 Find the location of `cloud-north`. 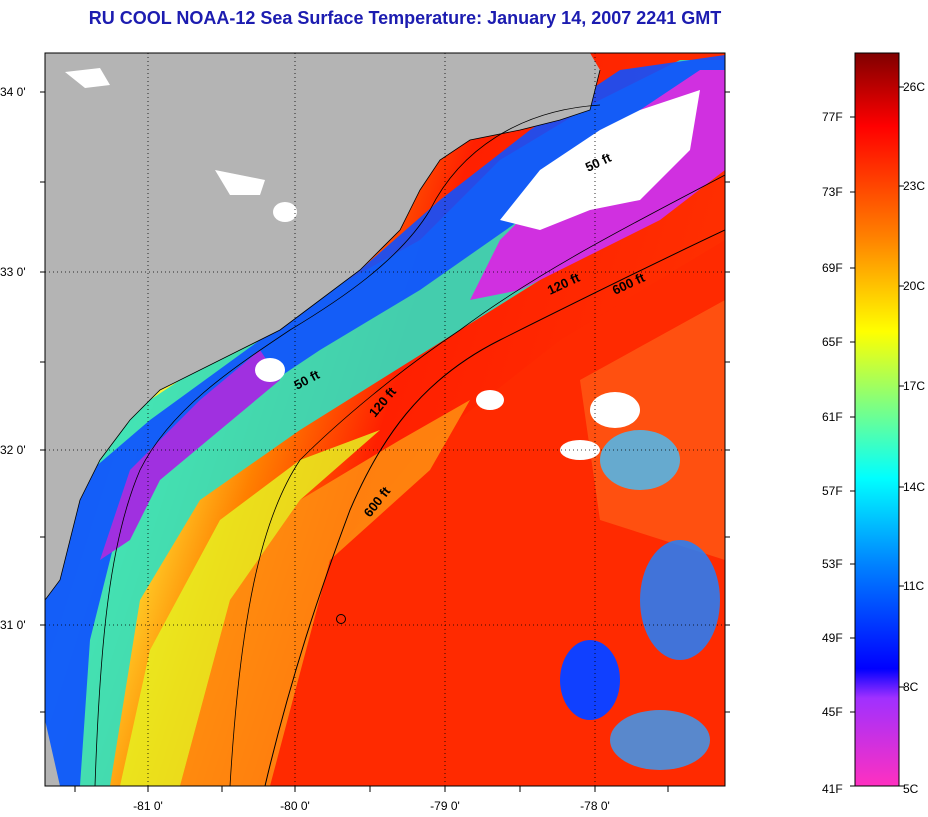

cloud-north is located at coordinates (600, 160).